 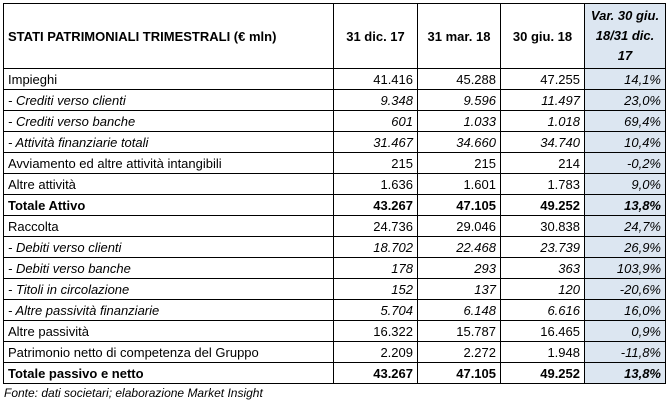 What do you see at coordinates (168, 142) in the screenshot?
I see `row-label: - Attività finanziarie totali` at bounding box center [168, 142].